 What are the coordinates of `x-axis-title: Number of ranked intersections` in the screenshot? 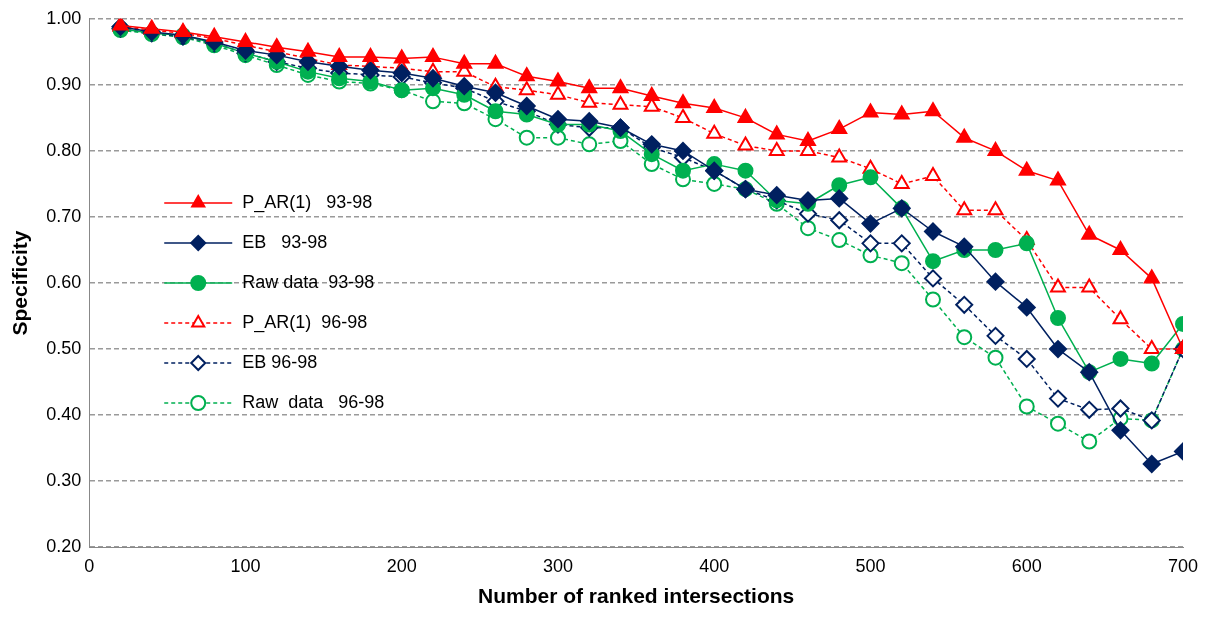 It's located at (636, 596).